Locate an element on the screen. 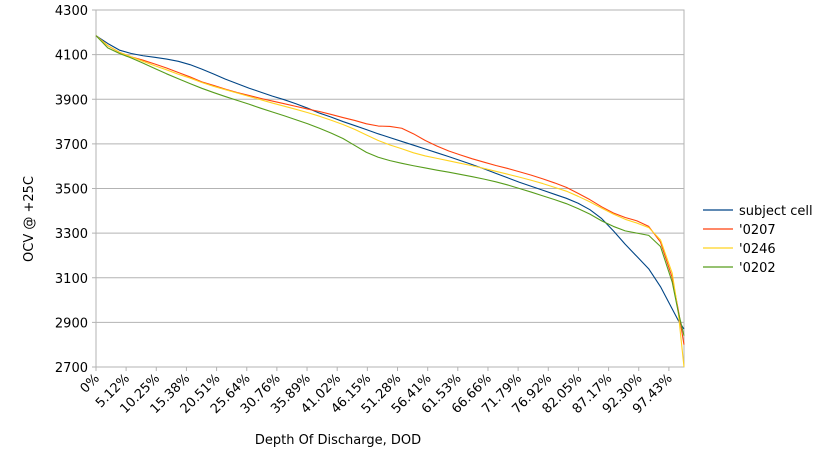 The image size is (824, 475). x-axis-title: Depth Of Discharge, DOD is located at coordinates (338, 440).